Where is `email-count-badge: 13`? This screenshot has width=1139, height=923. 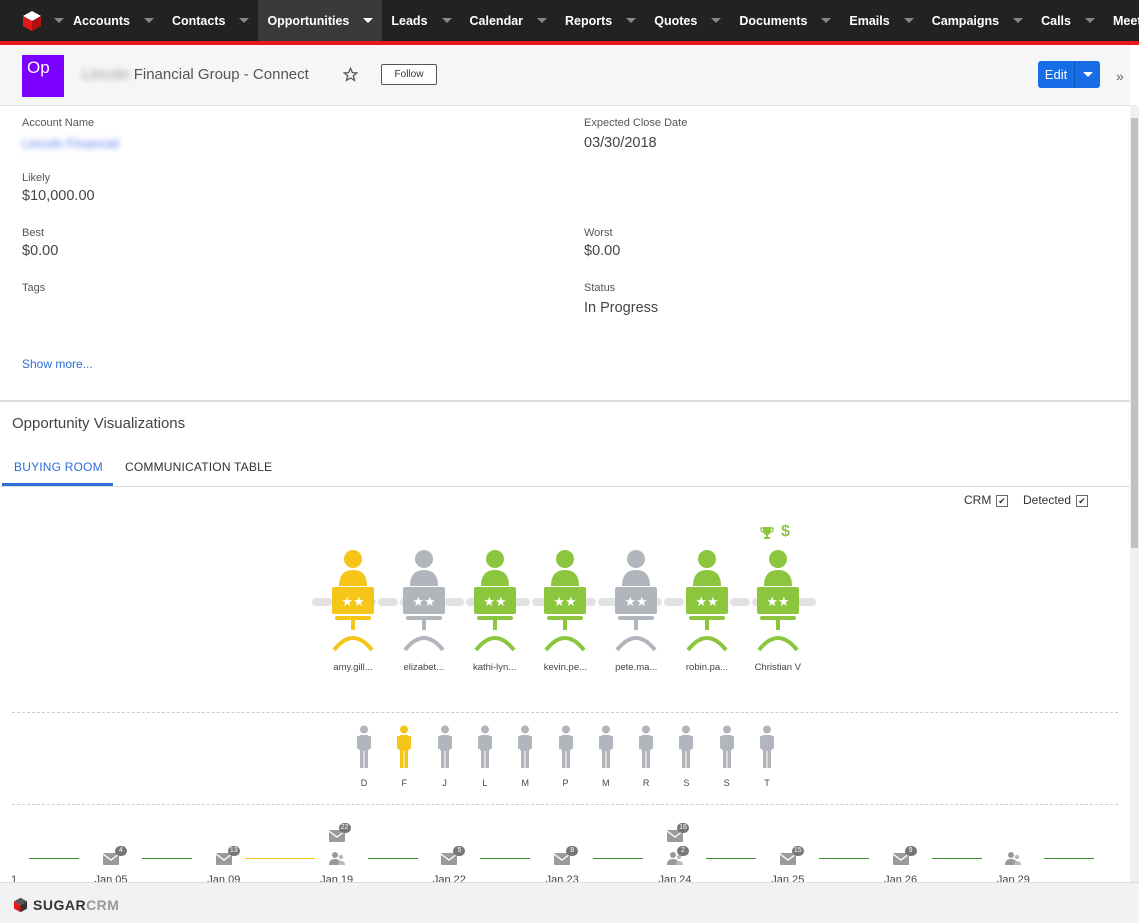
email-count-badge: 13 is located at coordinates (233, 851).